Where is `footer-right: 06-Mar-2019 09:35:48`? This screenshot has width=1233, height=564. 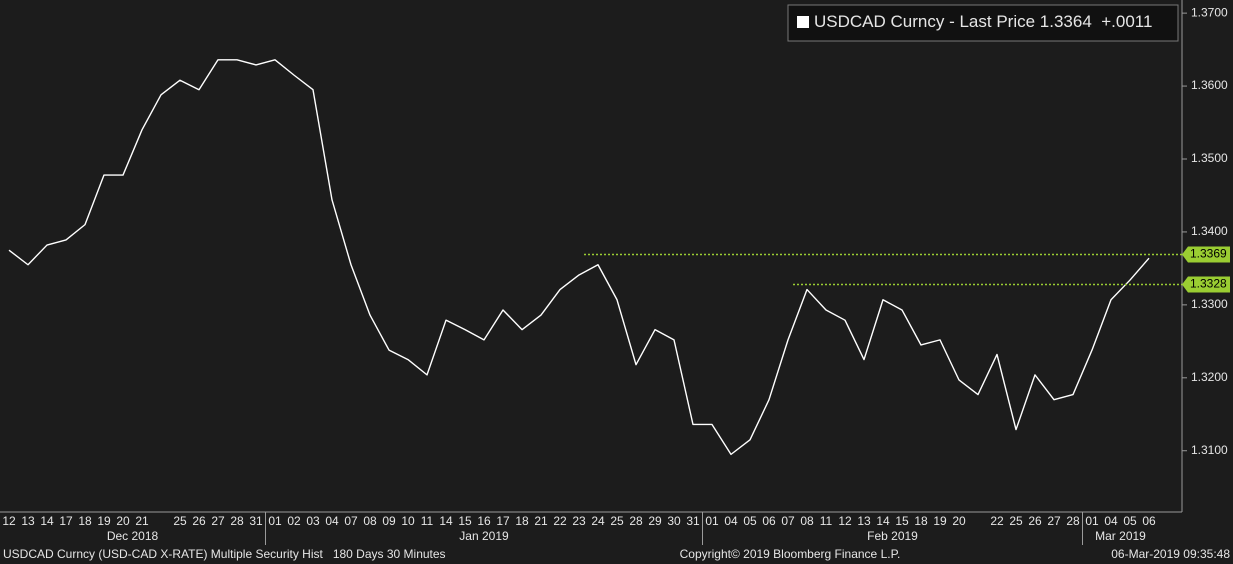 footer-right: 06-Mar-2019 09:35:48 is located at coordinates (1170, 554).